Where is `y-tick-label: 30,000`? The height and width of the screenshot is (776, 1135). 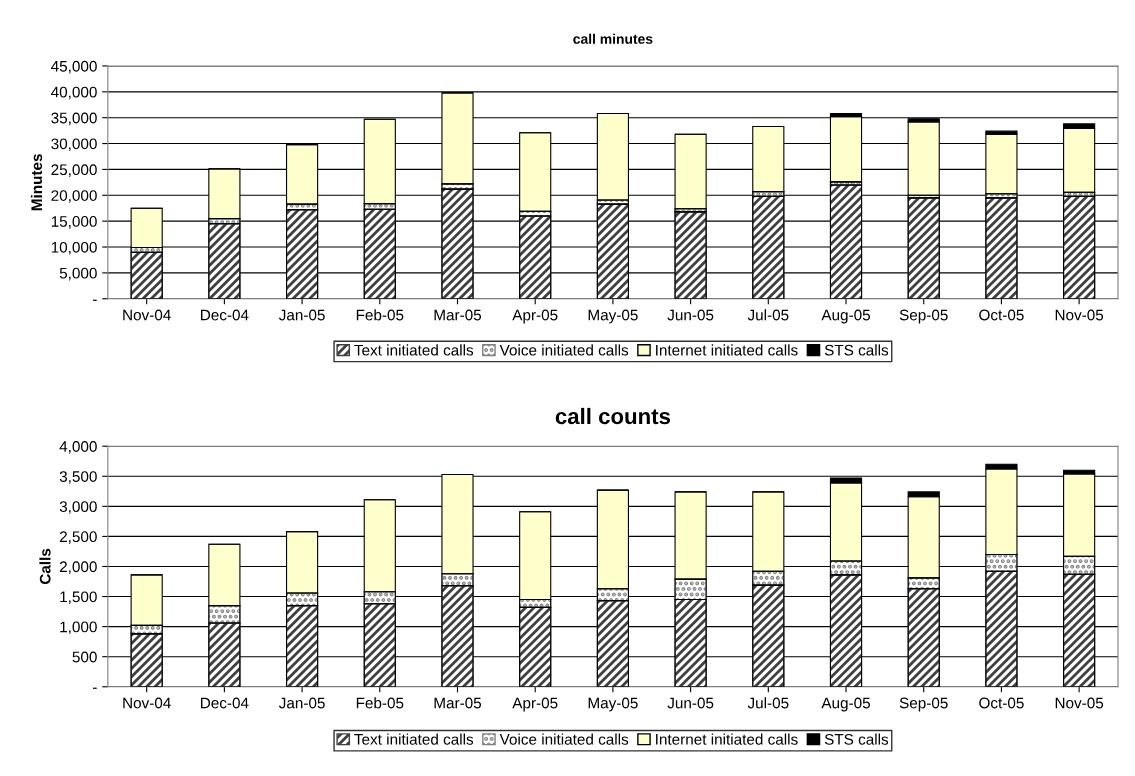 y-tick-label: 30,000 is located at coordinates (74, 145).